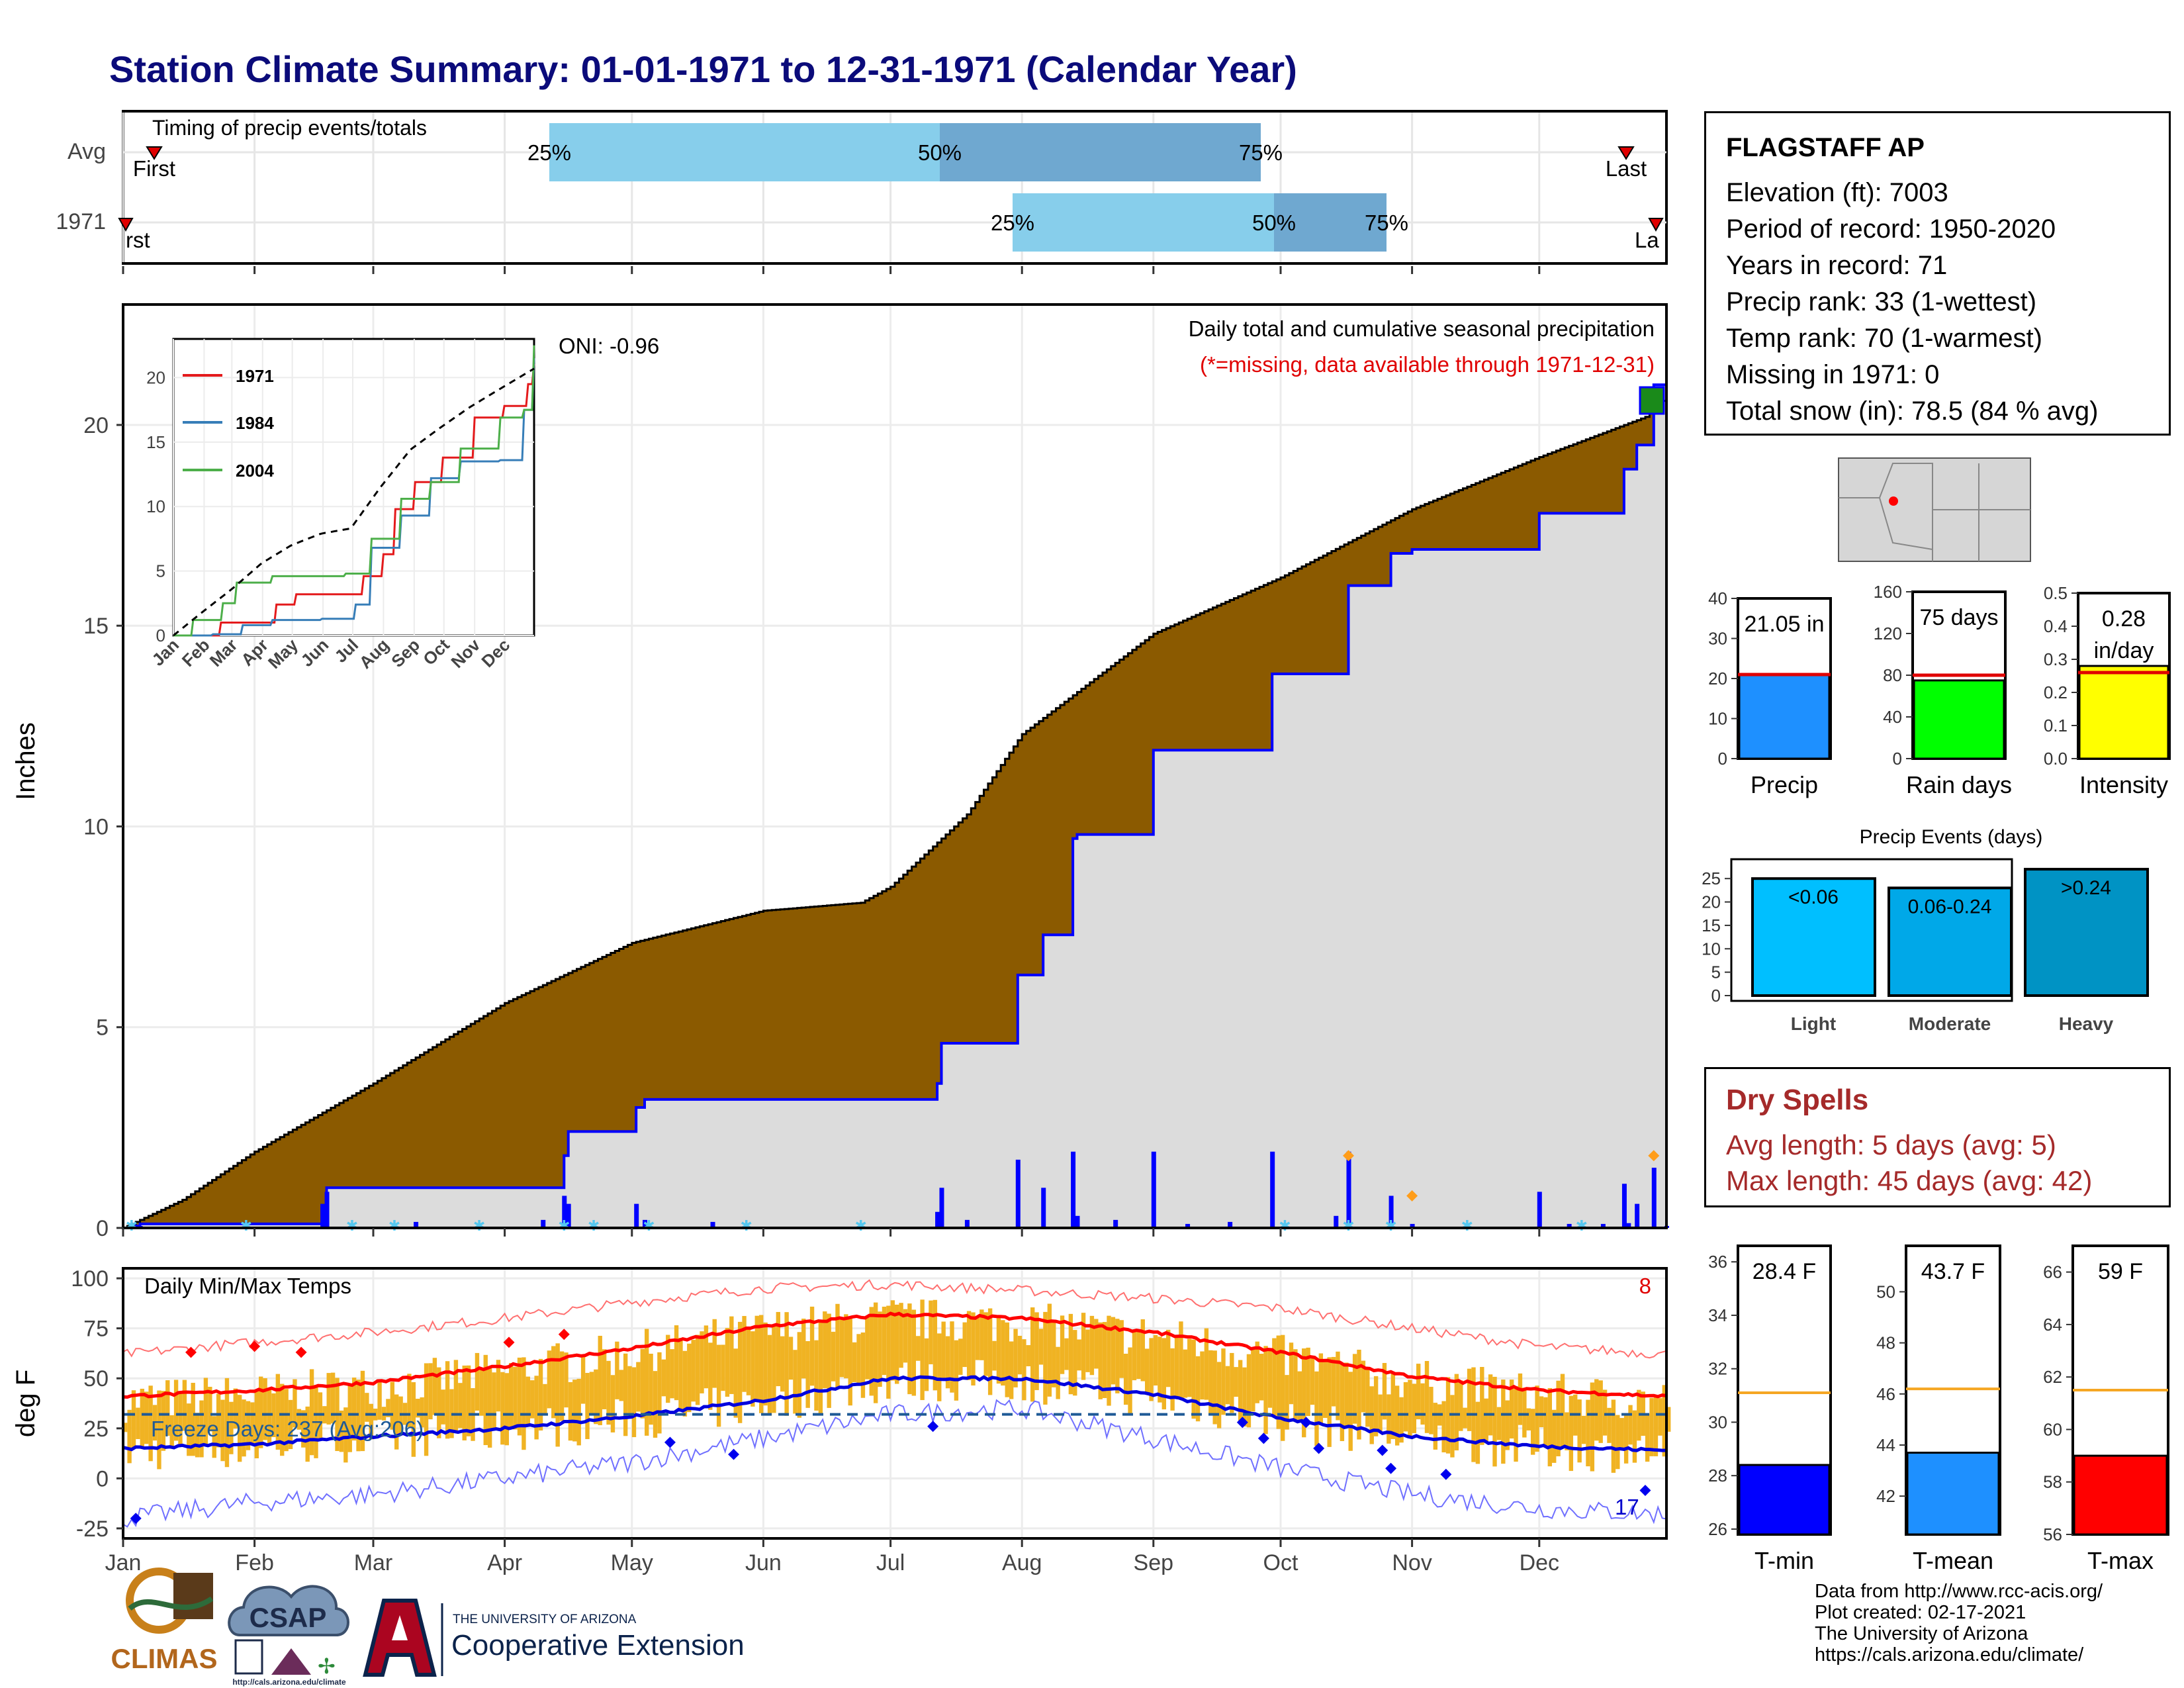 Image resolution: width=2184 pixels, height=1688 pixels. I want to click on temp-sum-mean-bar, so click(1953, 1494).